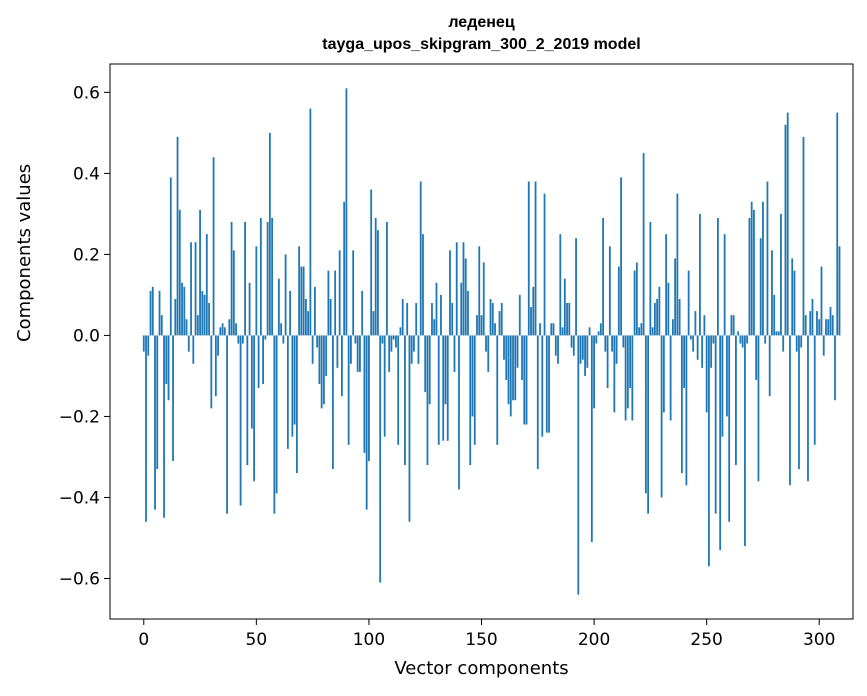 The width and height of the screenshot is (867, 696). What do you see at coordinates (143, 640) in the screenshot?
I see `x-tick-label: 0` at bounding box center [143, 640].